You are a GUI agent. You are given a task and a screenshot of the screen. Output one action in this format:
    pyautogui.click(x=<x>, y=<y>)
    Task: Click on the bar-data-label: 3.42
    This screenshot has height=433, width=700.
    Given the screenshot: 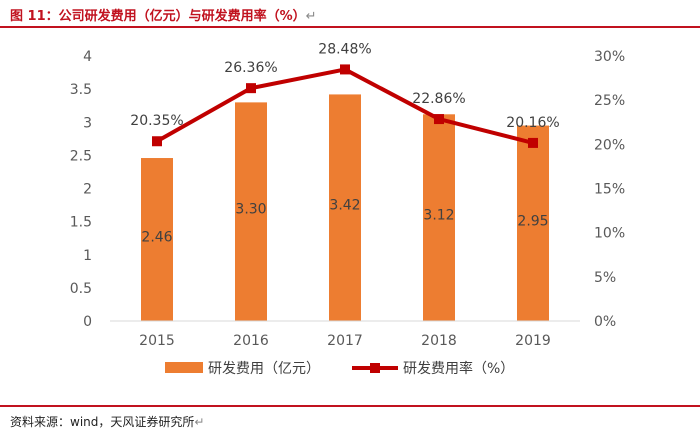 What is the action you would take?
    pyautogui.click(x=344, y=206)
    